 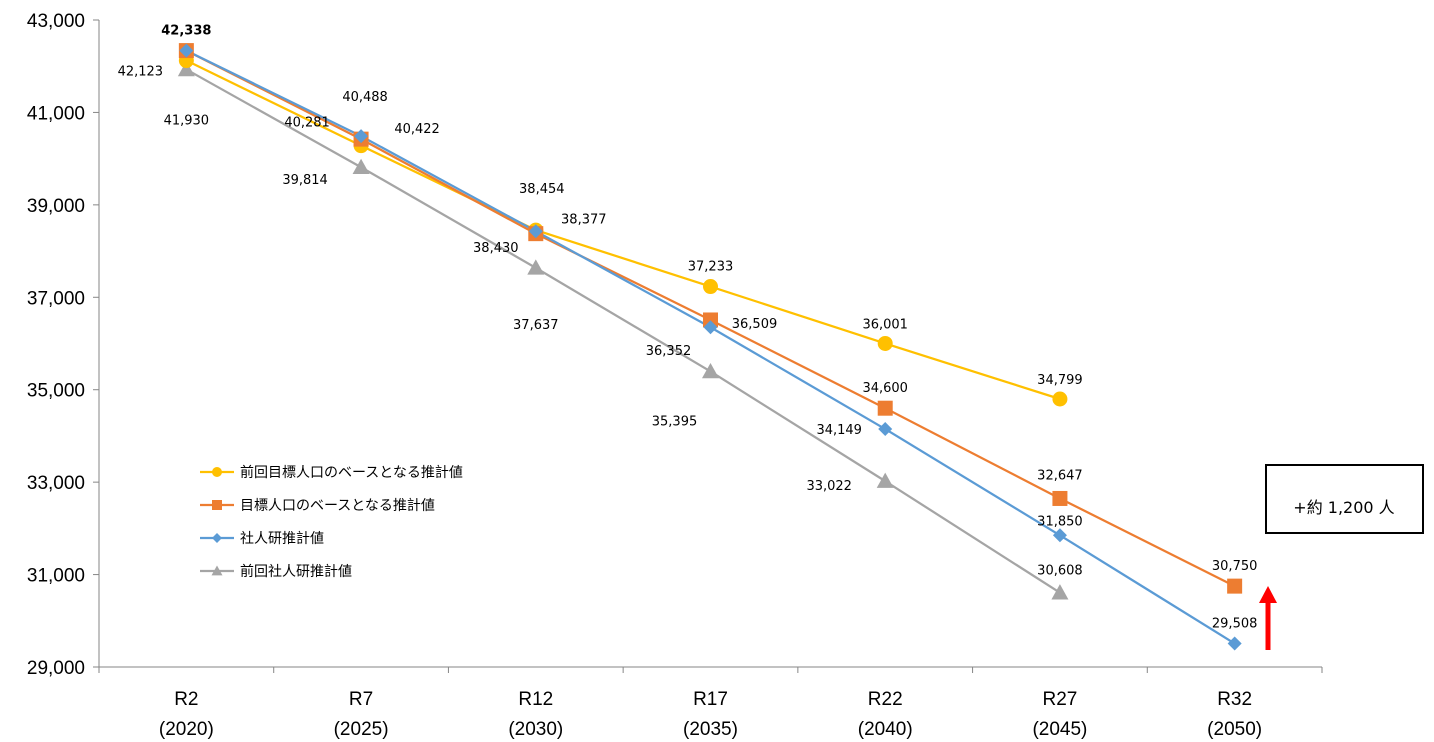 What do you see at coordinates (56, 576) in the screenshot?
I see `y-tick-label: 31,000` at bounding box center [56, 576].